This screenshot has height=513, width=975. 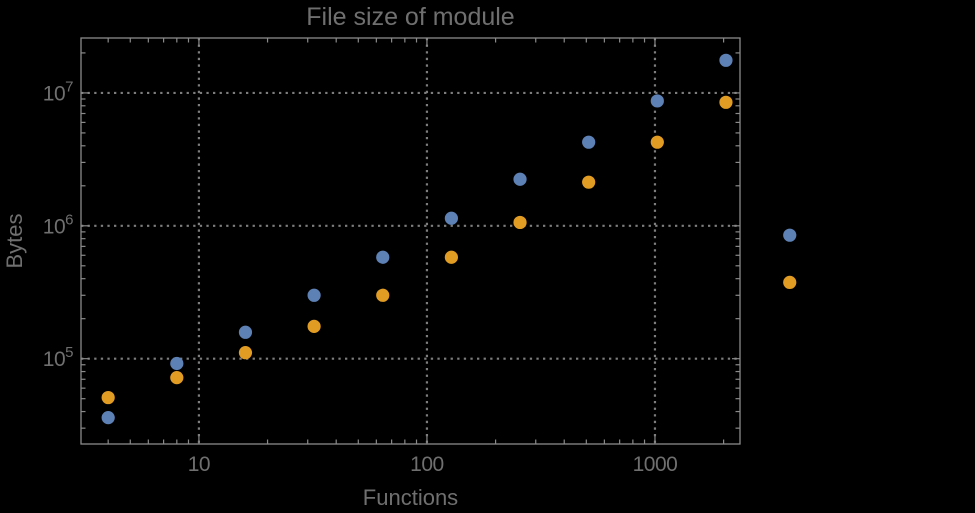 I want to click on y-axis-title: Bytes, so click(x=14, y=241).